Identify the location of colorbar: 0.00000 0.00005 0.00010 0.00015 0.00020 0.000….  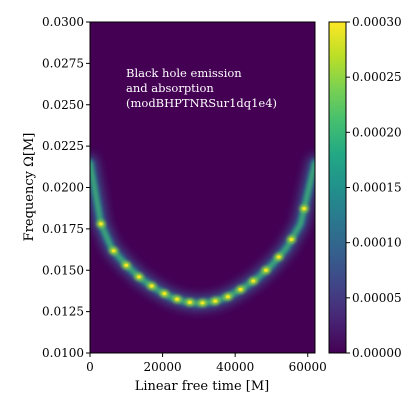
(365, 187).